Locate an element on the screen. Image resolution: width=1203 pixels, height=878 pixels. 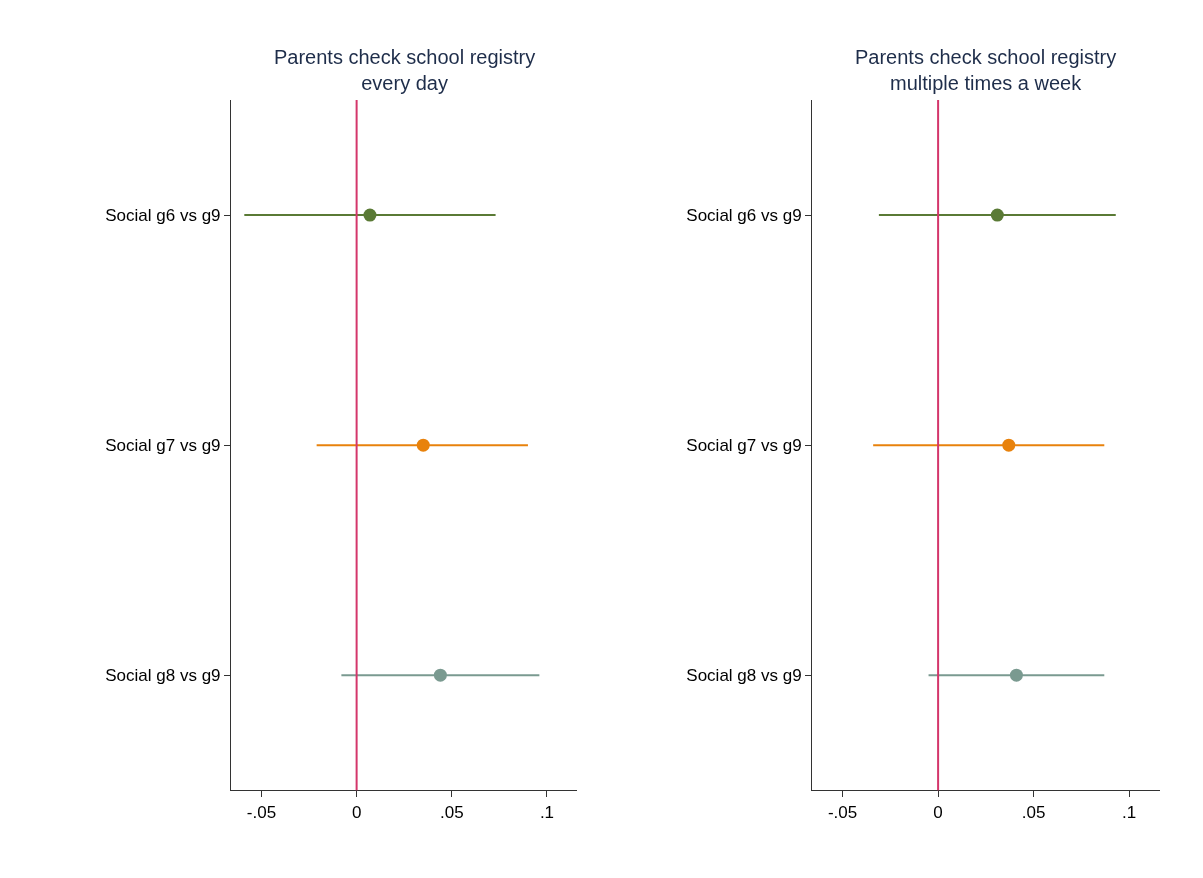
chart-title: Parents check school registry every day is located at coordinates (405, 70).